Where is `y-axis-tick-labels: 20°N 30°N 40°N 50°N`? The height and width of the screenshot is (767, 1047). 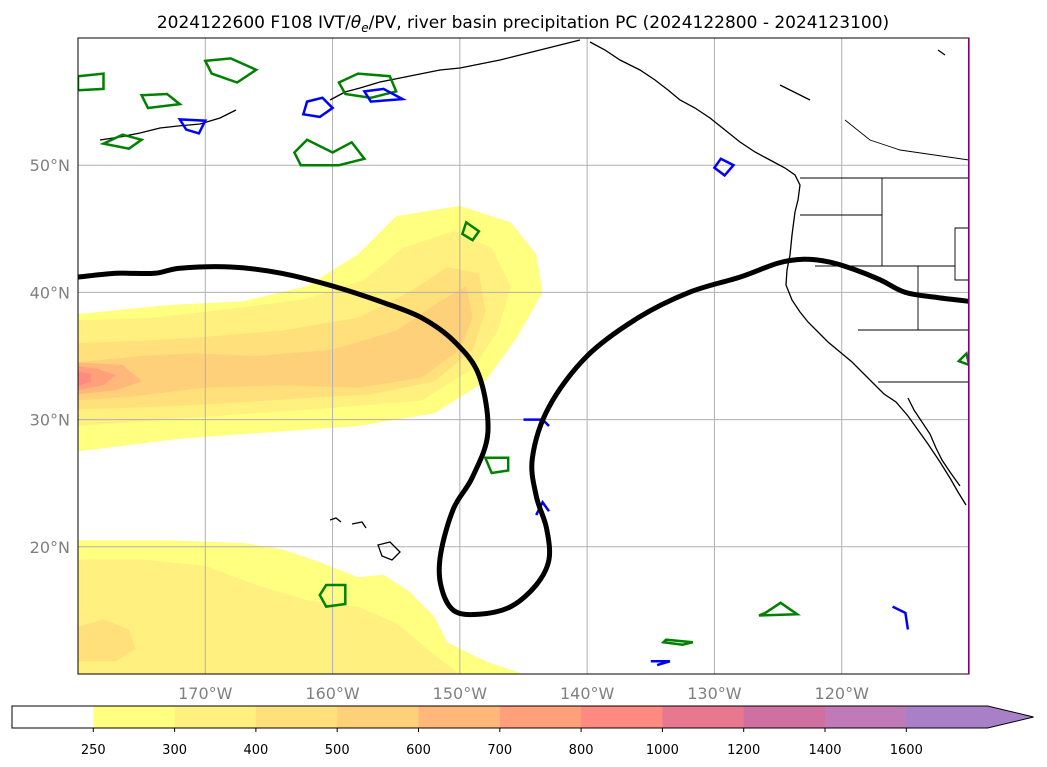
y-axis-tick-labels: 20°N 30°N 40°N 50°N is located at coordinates (50, 356).